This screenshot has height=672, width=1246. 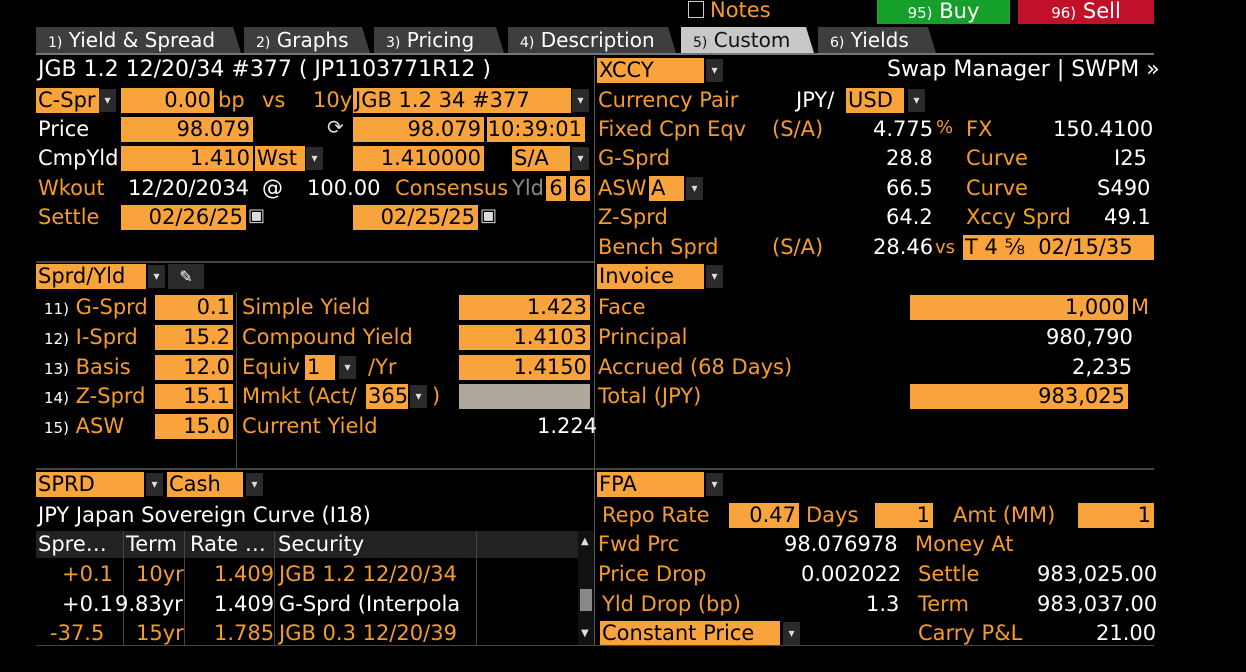 I want to click on row-num: 13), so click(x=56, y=369).